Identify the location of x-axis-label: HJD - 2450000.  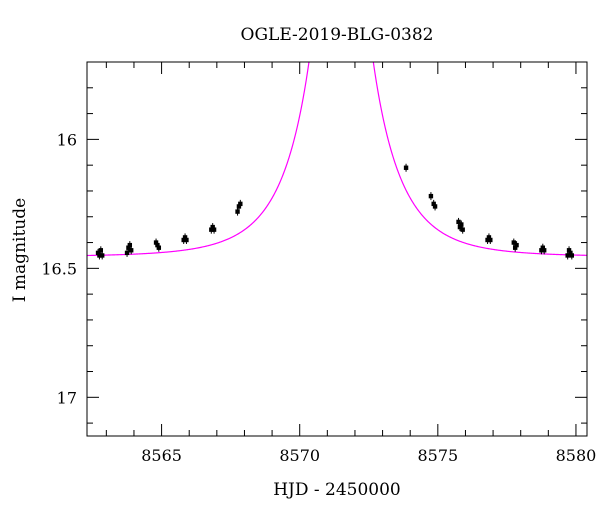
(337, 490).